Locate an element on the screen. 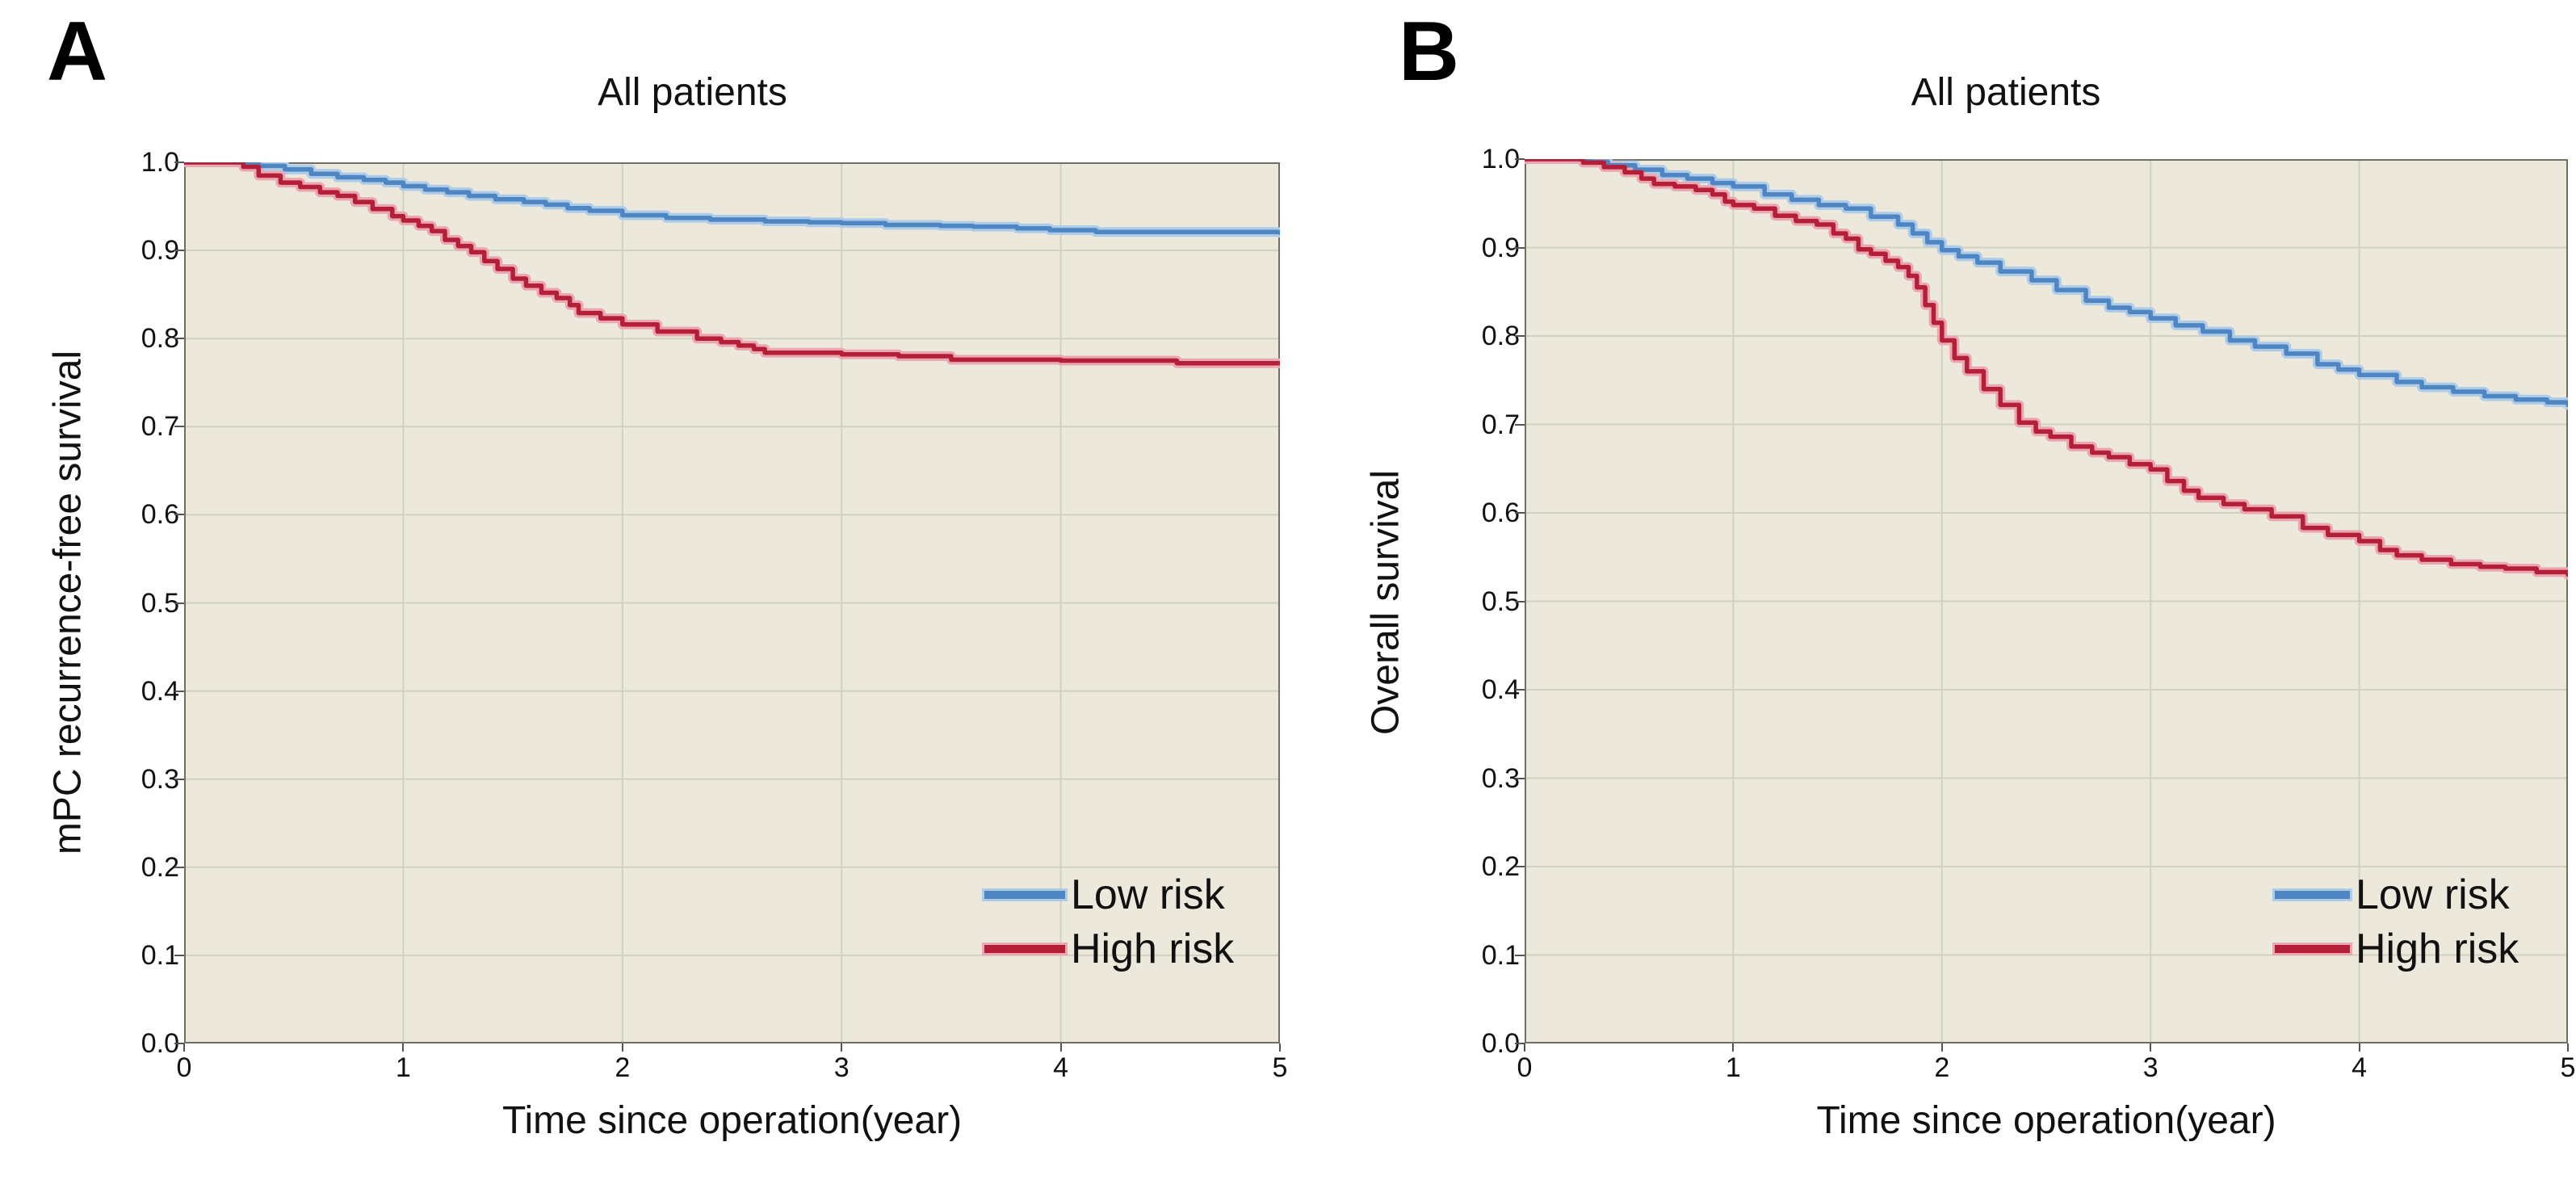  panel-letter: A is located at coordinates (77, 52).